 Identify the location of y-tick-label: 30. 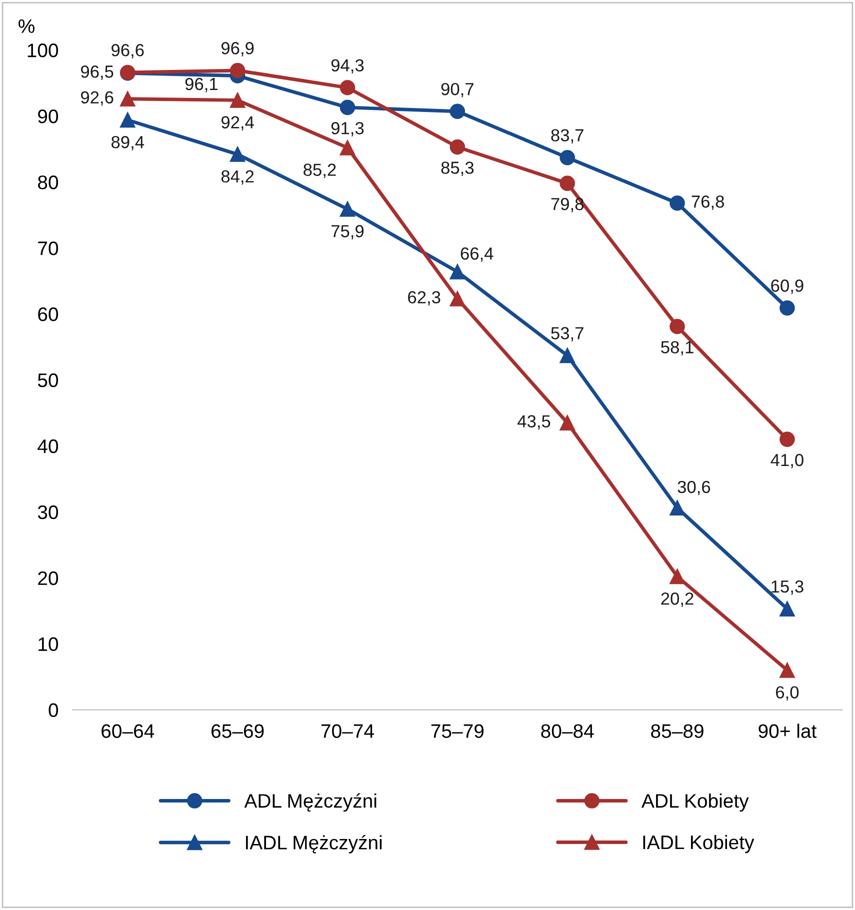
(48, 512).